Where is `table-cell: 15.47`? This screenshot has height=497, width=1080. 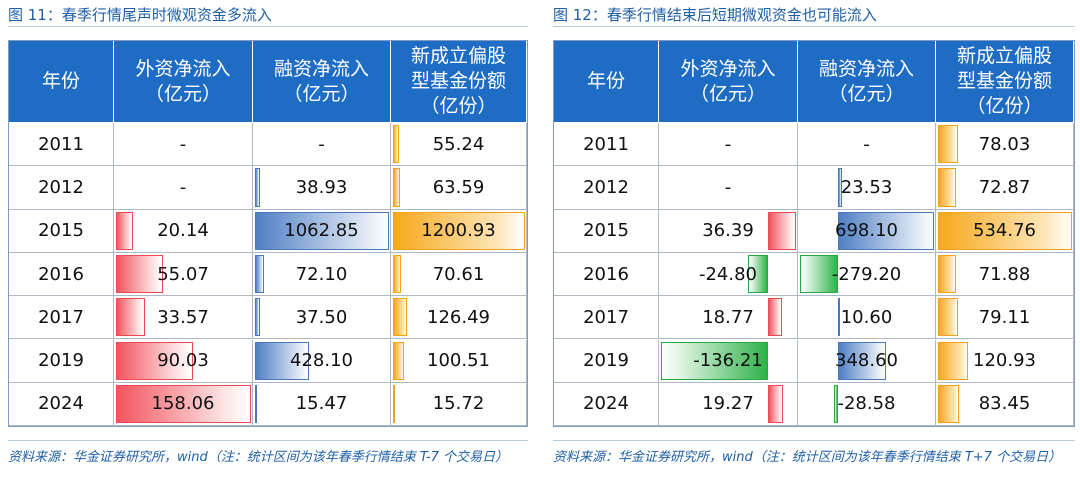 table-cell: 15.47 is located at coordinates (322, 404).